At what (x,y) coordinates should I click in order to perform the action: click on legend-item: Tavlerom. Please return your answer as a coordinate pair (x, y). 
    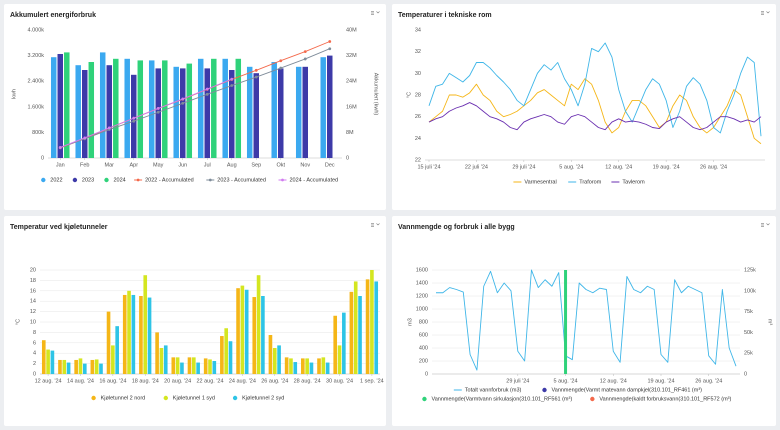
    Looking at the image, I should click on (628, 182).